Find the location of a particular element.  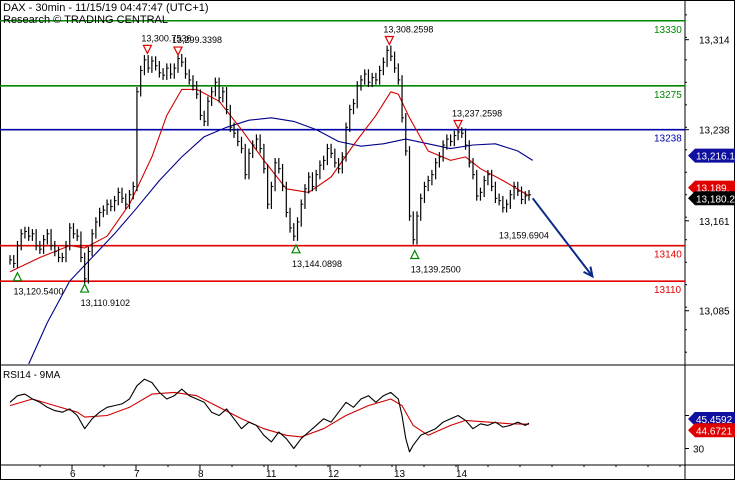

price-tag-2: 13,180.2 is located at coordinates (711, 198).